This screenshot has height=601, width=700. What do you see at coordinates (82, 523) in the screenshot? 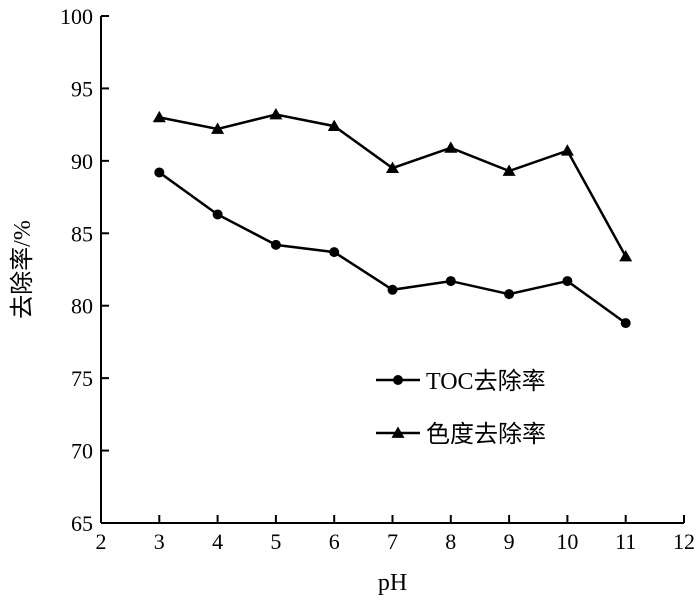
I see `y-tick-label: 65` at bounding box center [82, 523].